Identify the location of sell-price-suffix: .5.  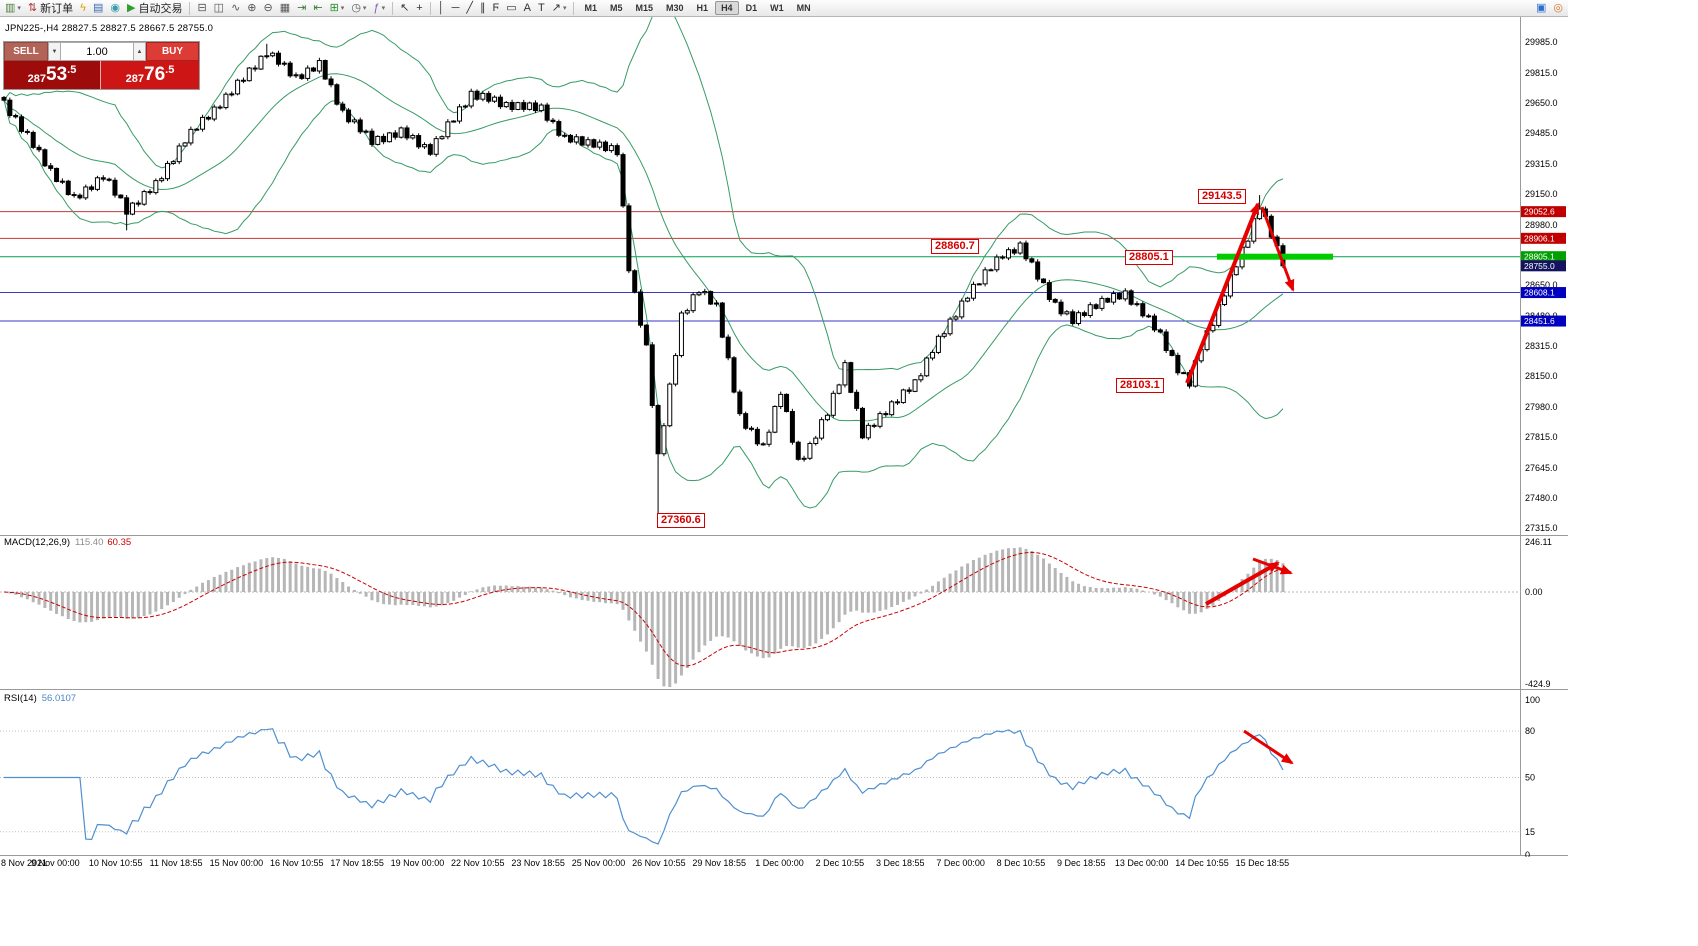
(72, 70).